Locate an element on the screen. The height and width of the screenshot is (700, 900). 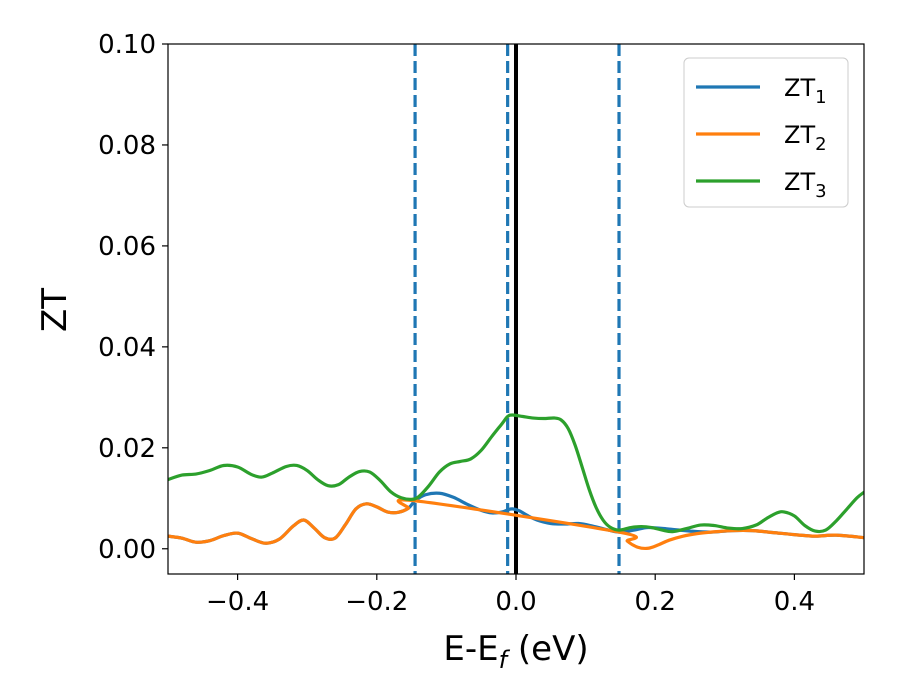
x-tick-label: −0.2 is located at coordinates (376, 602).